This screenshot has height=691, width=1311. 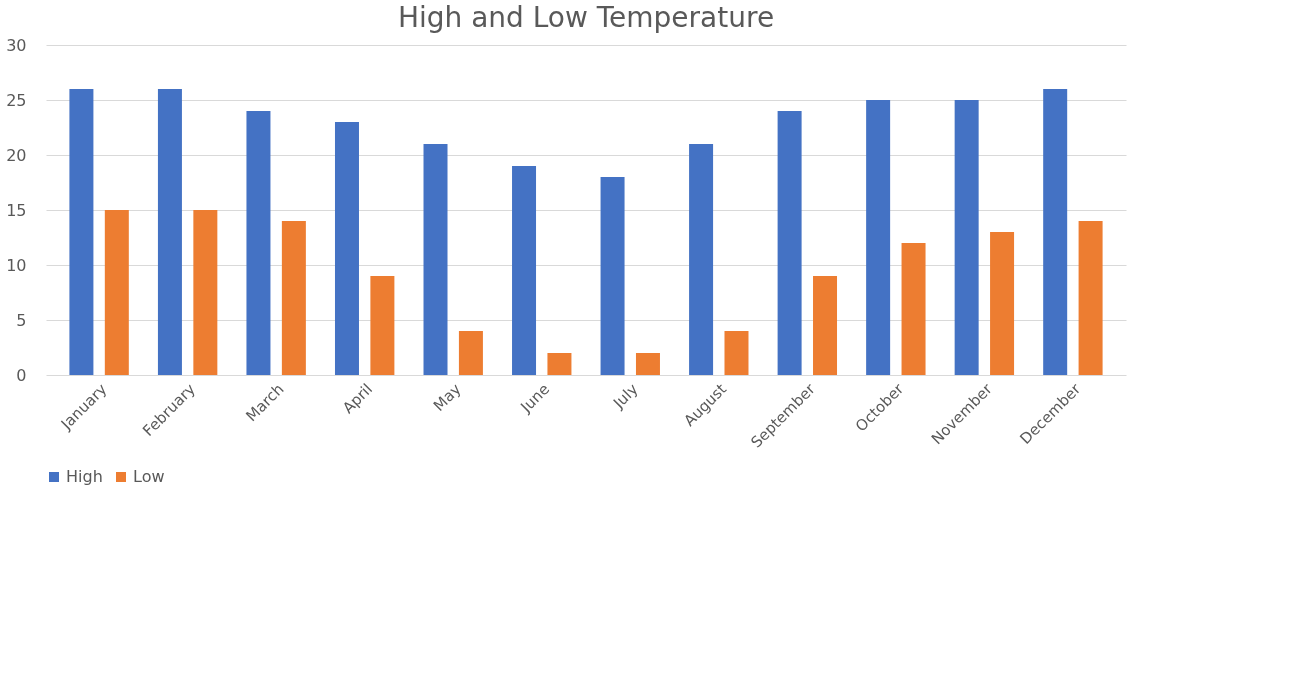 What do you see at coordinates (16, 45) in the screenshot?
I see `y-tick-label: 30` at bounding box center [16, 45].